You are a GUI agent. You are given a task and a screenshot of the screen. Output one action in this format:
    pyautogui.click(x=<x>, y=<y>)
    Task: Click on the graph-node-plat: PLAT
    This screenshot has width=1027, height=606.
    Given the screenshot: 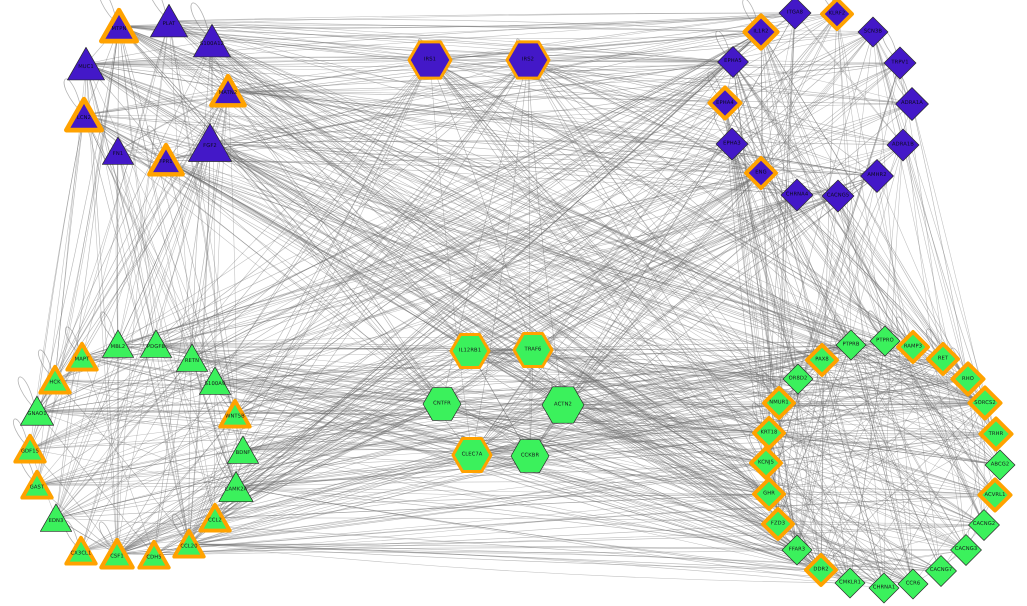 What is the action you would take?
    pyautogui.click(x=168, y=21)
    